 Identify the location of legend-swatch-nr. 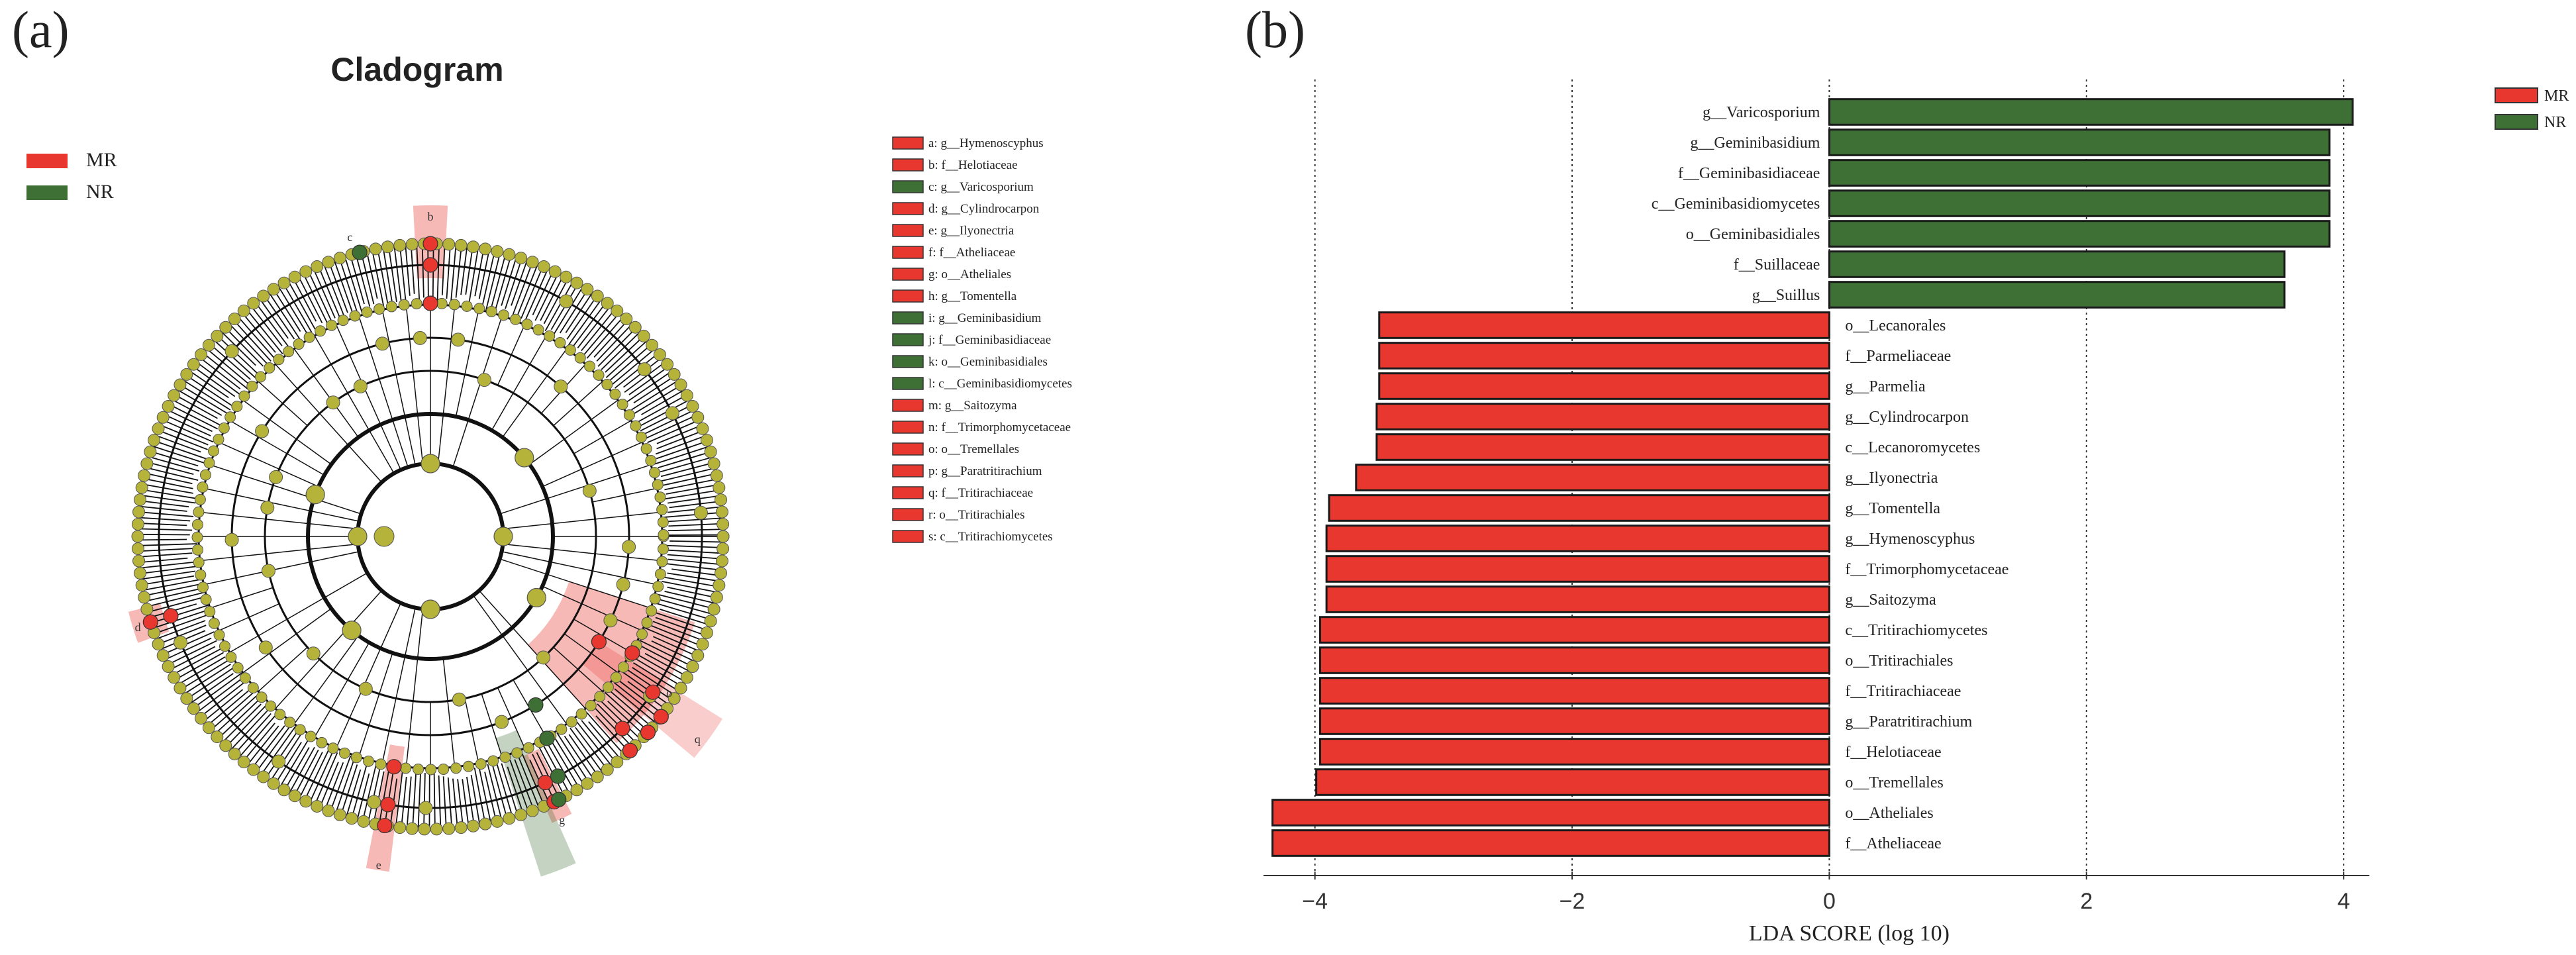
(47, 192).